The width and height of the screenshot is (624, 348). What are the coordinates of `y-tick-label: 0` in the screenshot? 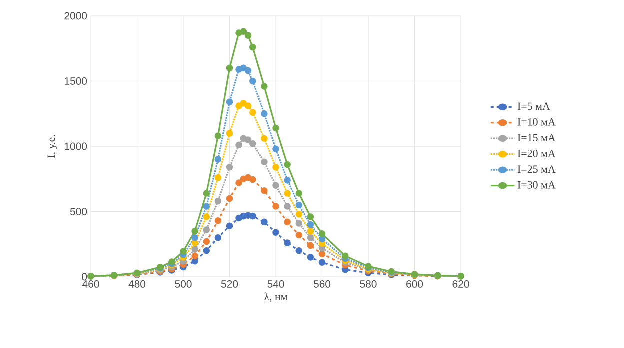 It's located at (85, 277).